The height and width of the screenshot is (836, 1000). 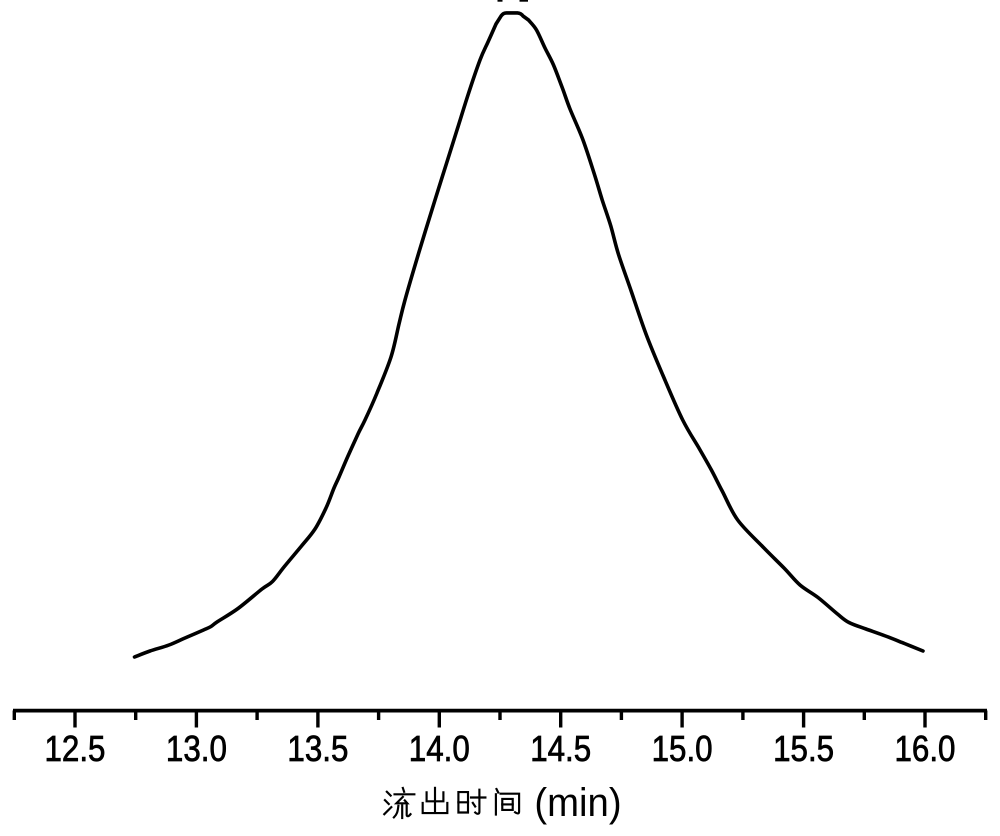 I want to click on svg-text: 16.0, so click(x=925, y=748).